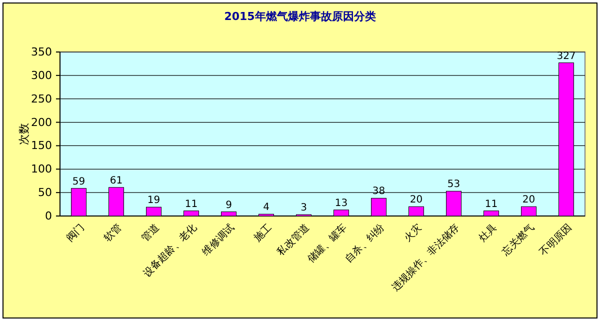  I want to click on x-tick-label: 施工, so click(263, 232).